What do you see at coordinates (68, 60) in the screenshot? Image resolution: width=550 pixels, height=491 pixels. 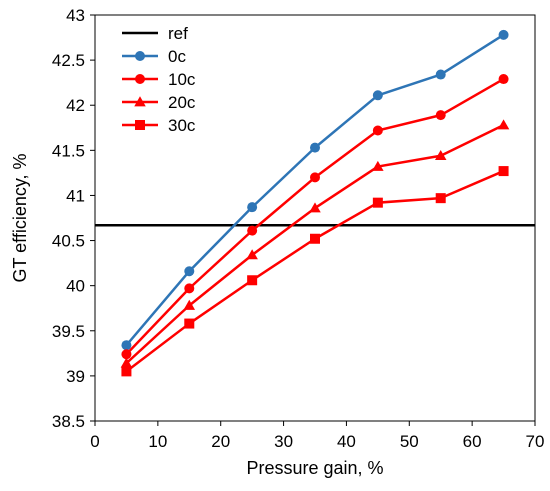 I see `y-tick-label: 42.5` at bounding box center [68, 60].